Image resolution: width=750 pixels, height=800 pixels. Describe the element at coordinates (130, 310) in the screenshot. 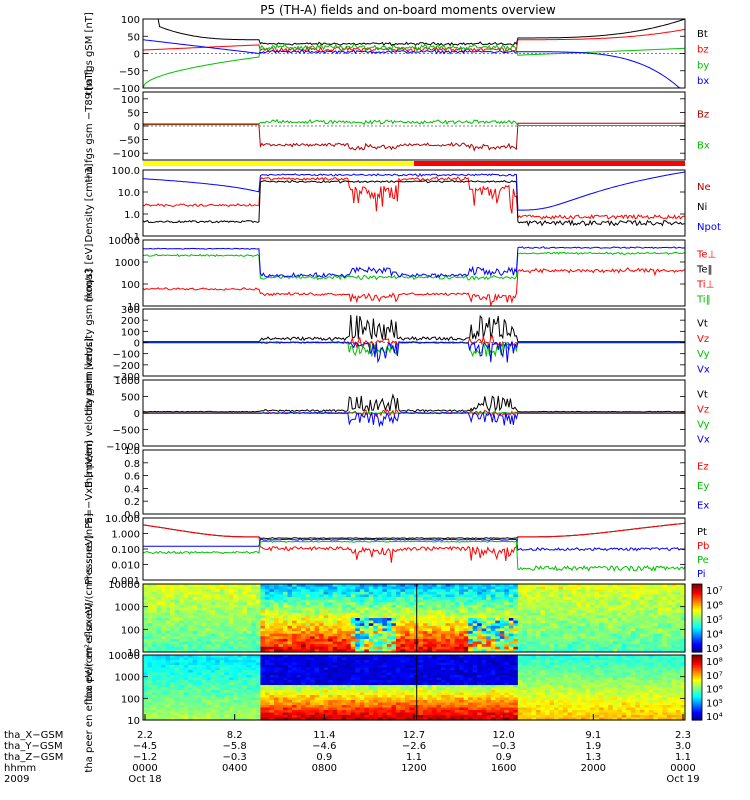

I see `y-tick-label: 300` at that location.